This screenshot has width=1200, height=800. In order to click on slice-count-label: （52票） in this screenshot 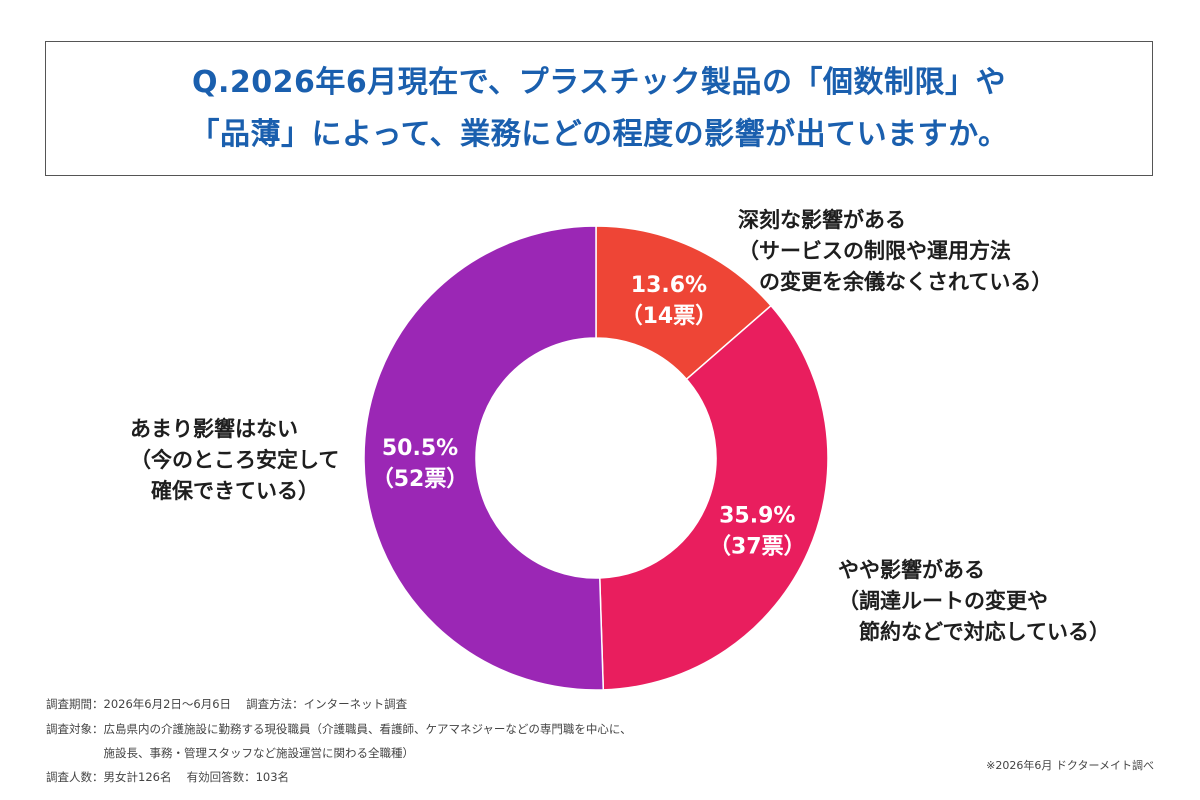, I will do `click(420, 479)`.